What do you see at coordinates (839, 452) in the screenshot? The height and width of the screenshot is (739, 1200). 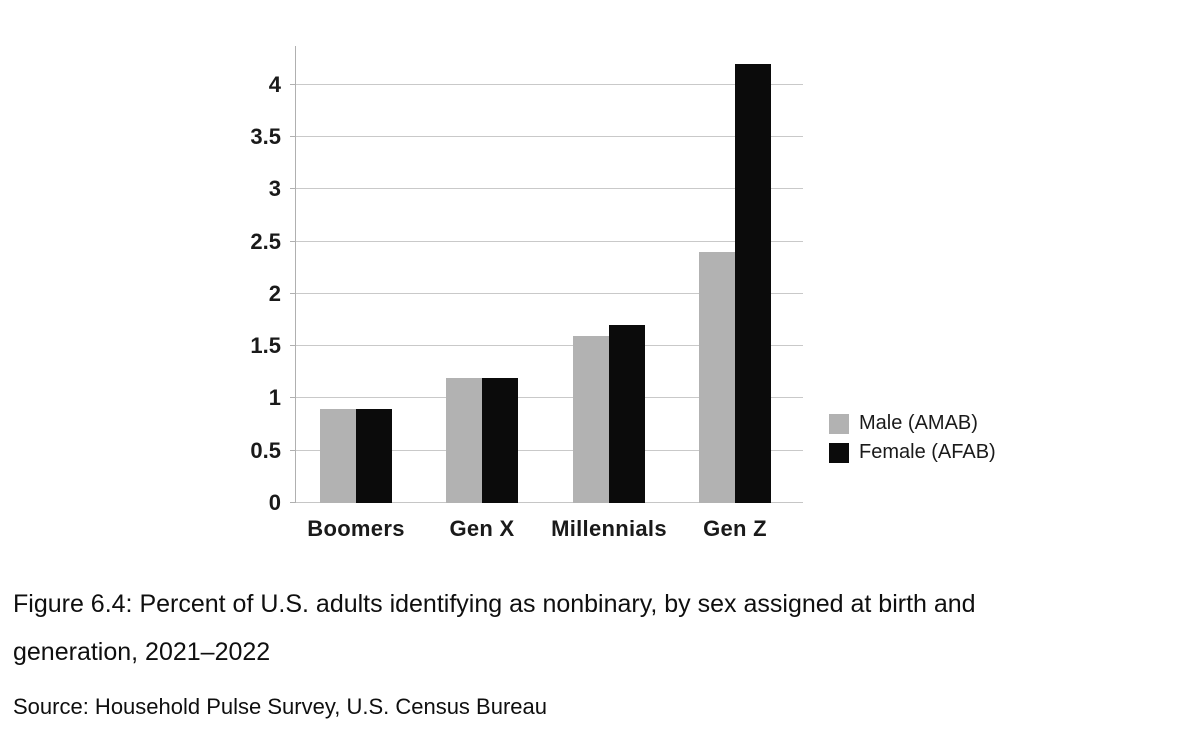 I see `legend-swatch-female` at bounding box center [839, 452].